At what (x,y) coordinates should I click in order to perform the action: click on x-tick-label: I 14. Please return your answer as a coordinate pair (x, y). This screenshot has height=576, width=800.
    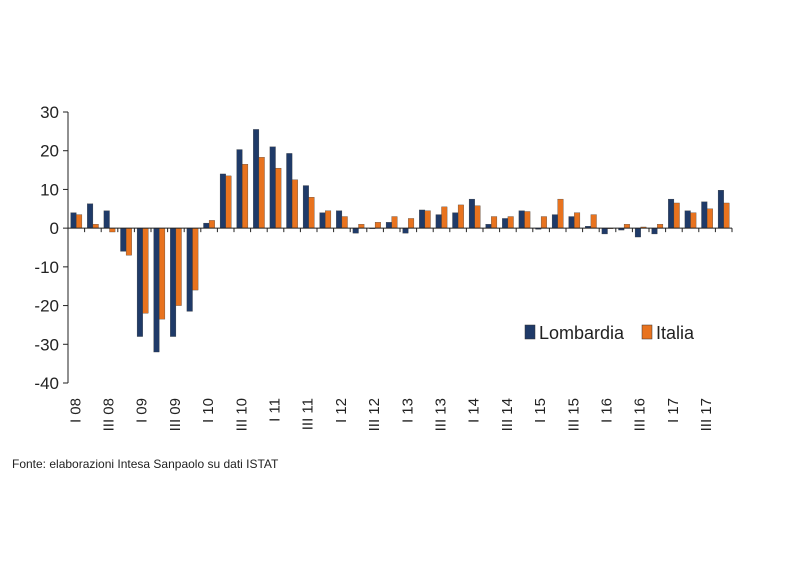
    Looking at the image, I should click on (474, 410).